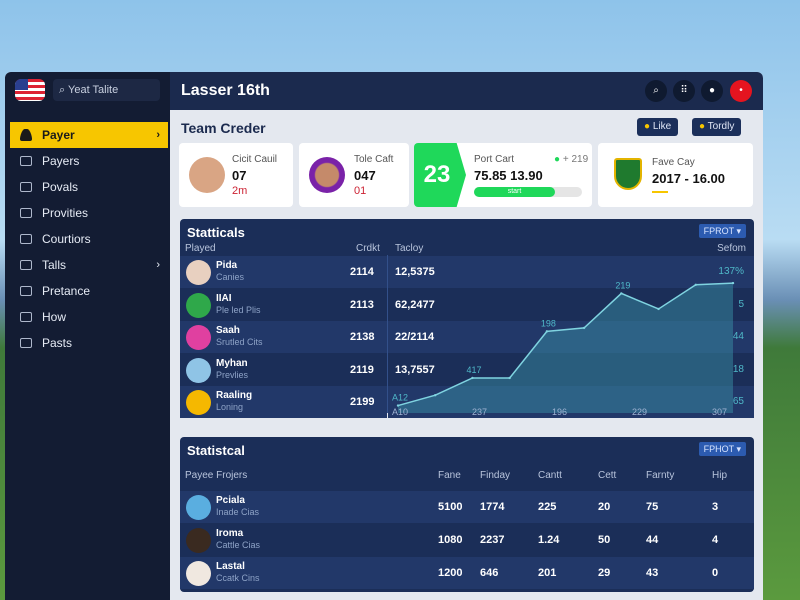 The width and height of the screenshot is (800, 600). I want to click on credit-value: 2114, so click(362, 272).